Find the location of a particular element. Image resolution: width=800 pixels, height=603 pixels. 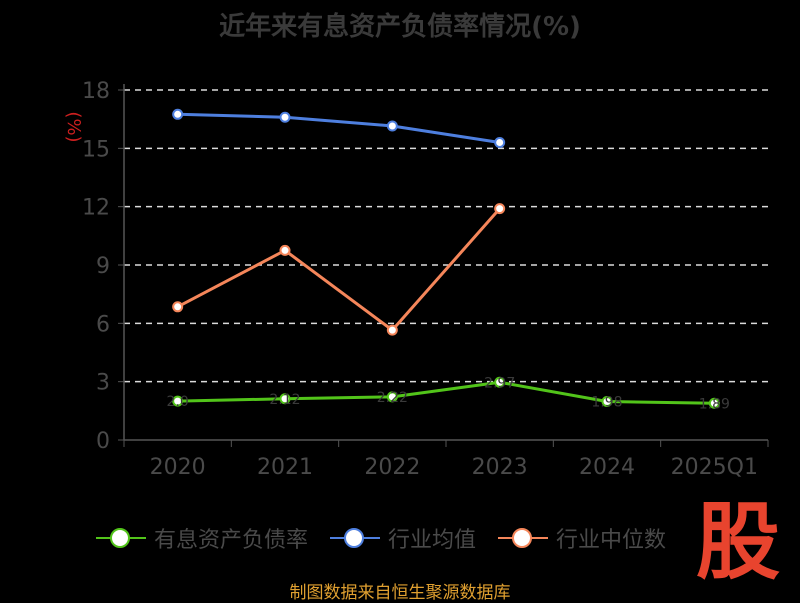

legend-label: 有息资产负债率 is located at coordinates (231, 540).